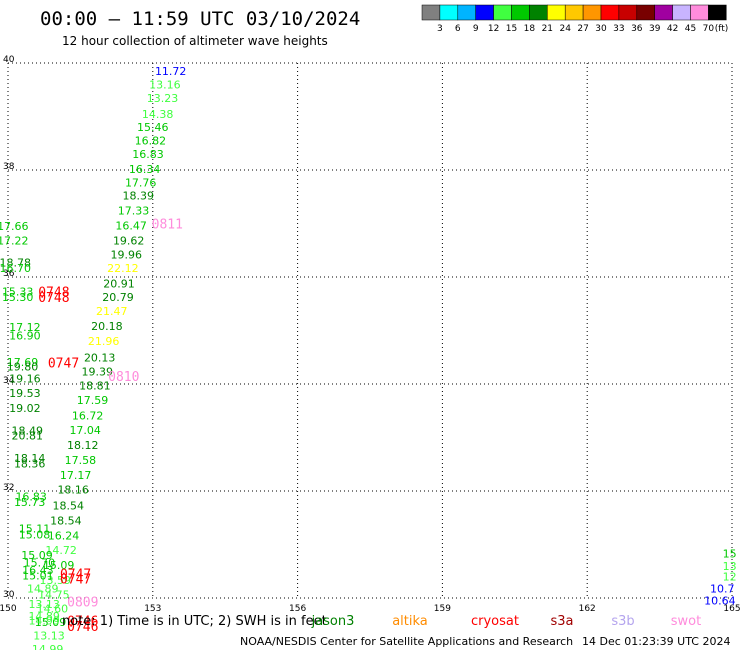 This screenshot has height=650, width=740. I want to click on mission-label-swot: swot, so click(686, 621).